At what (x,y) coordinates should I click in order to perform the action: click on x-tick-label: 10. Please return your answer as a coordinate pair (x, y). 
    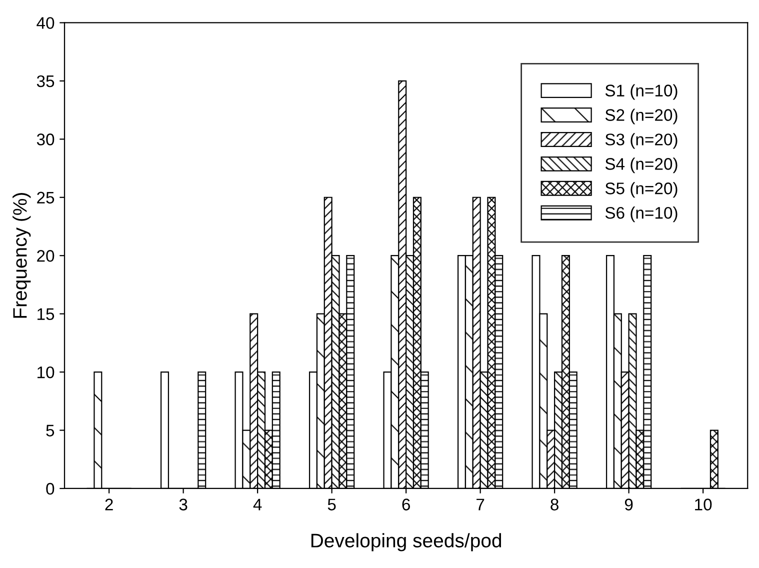
    Looking at the image, I should click on (703, 504).